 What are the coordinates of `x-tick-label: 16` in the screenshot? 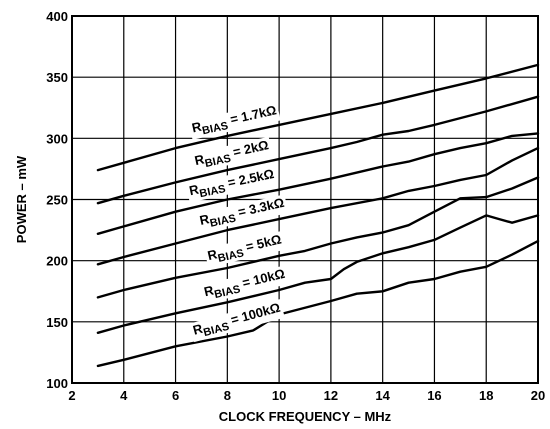 It's located at (434, 395).